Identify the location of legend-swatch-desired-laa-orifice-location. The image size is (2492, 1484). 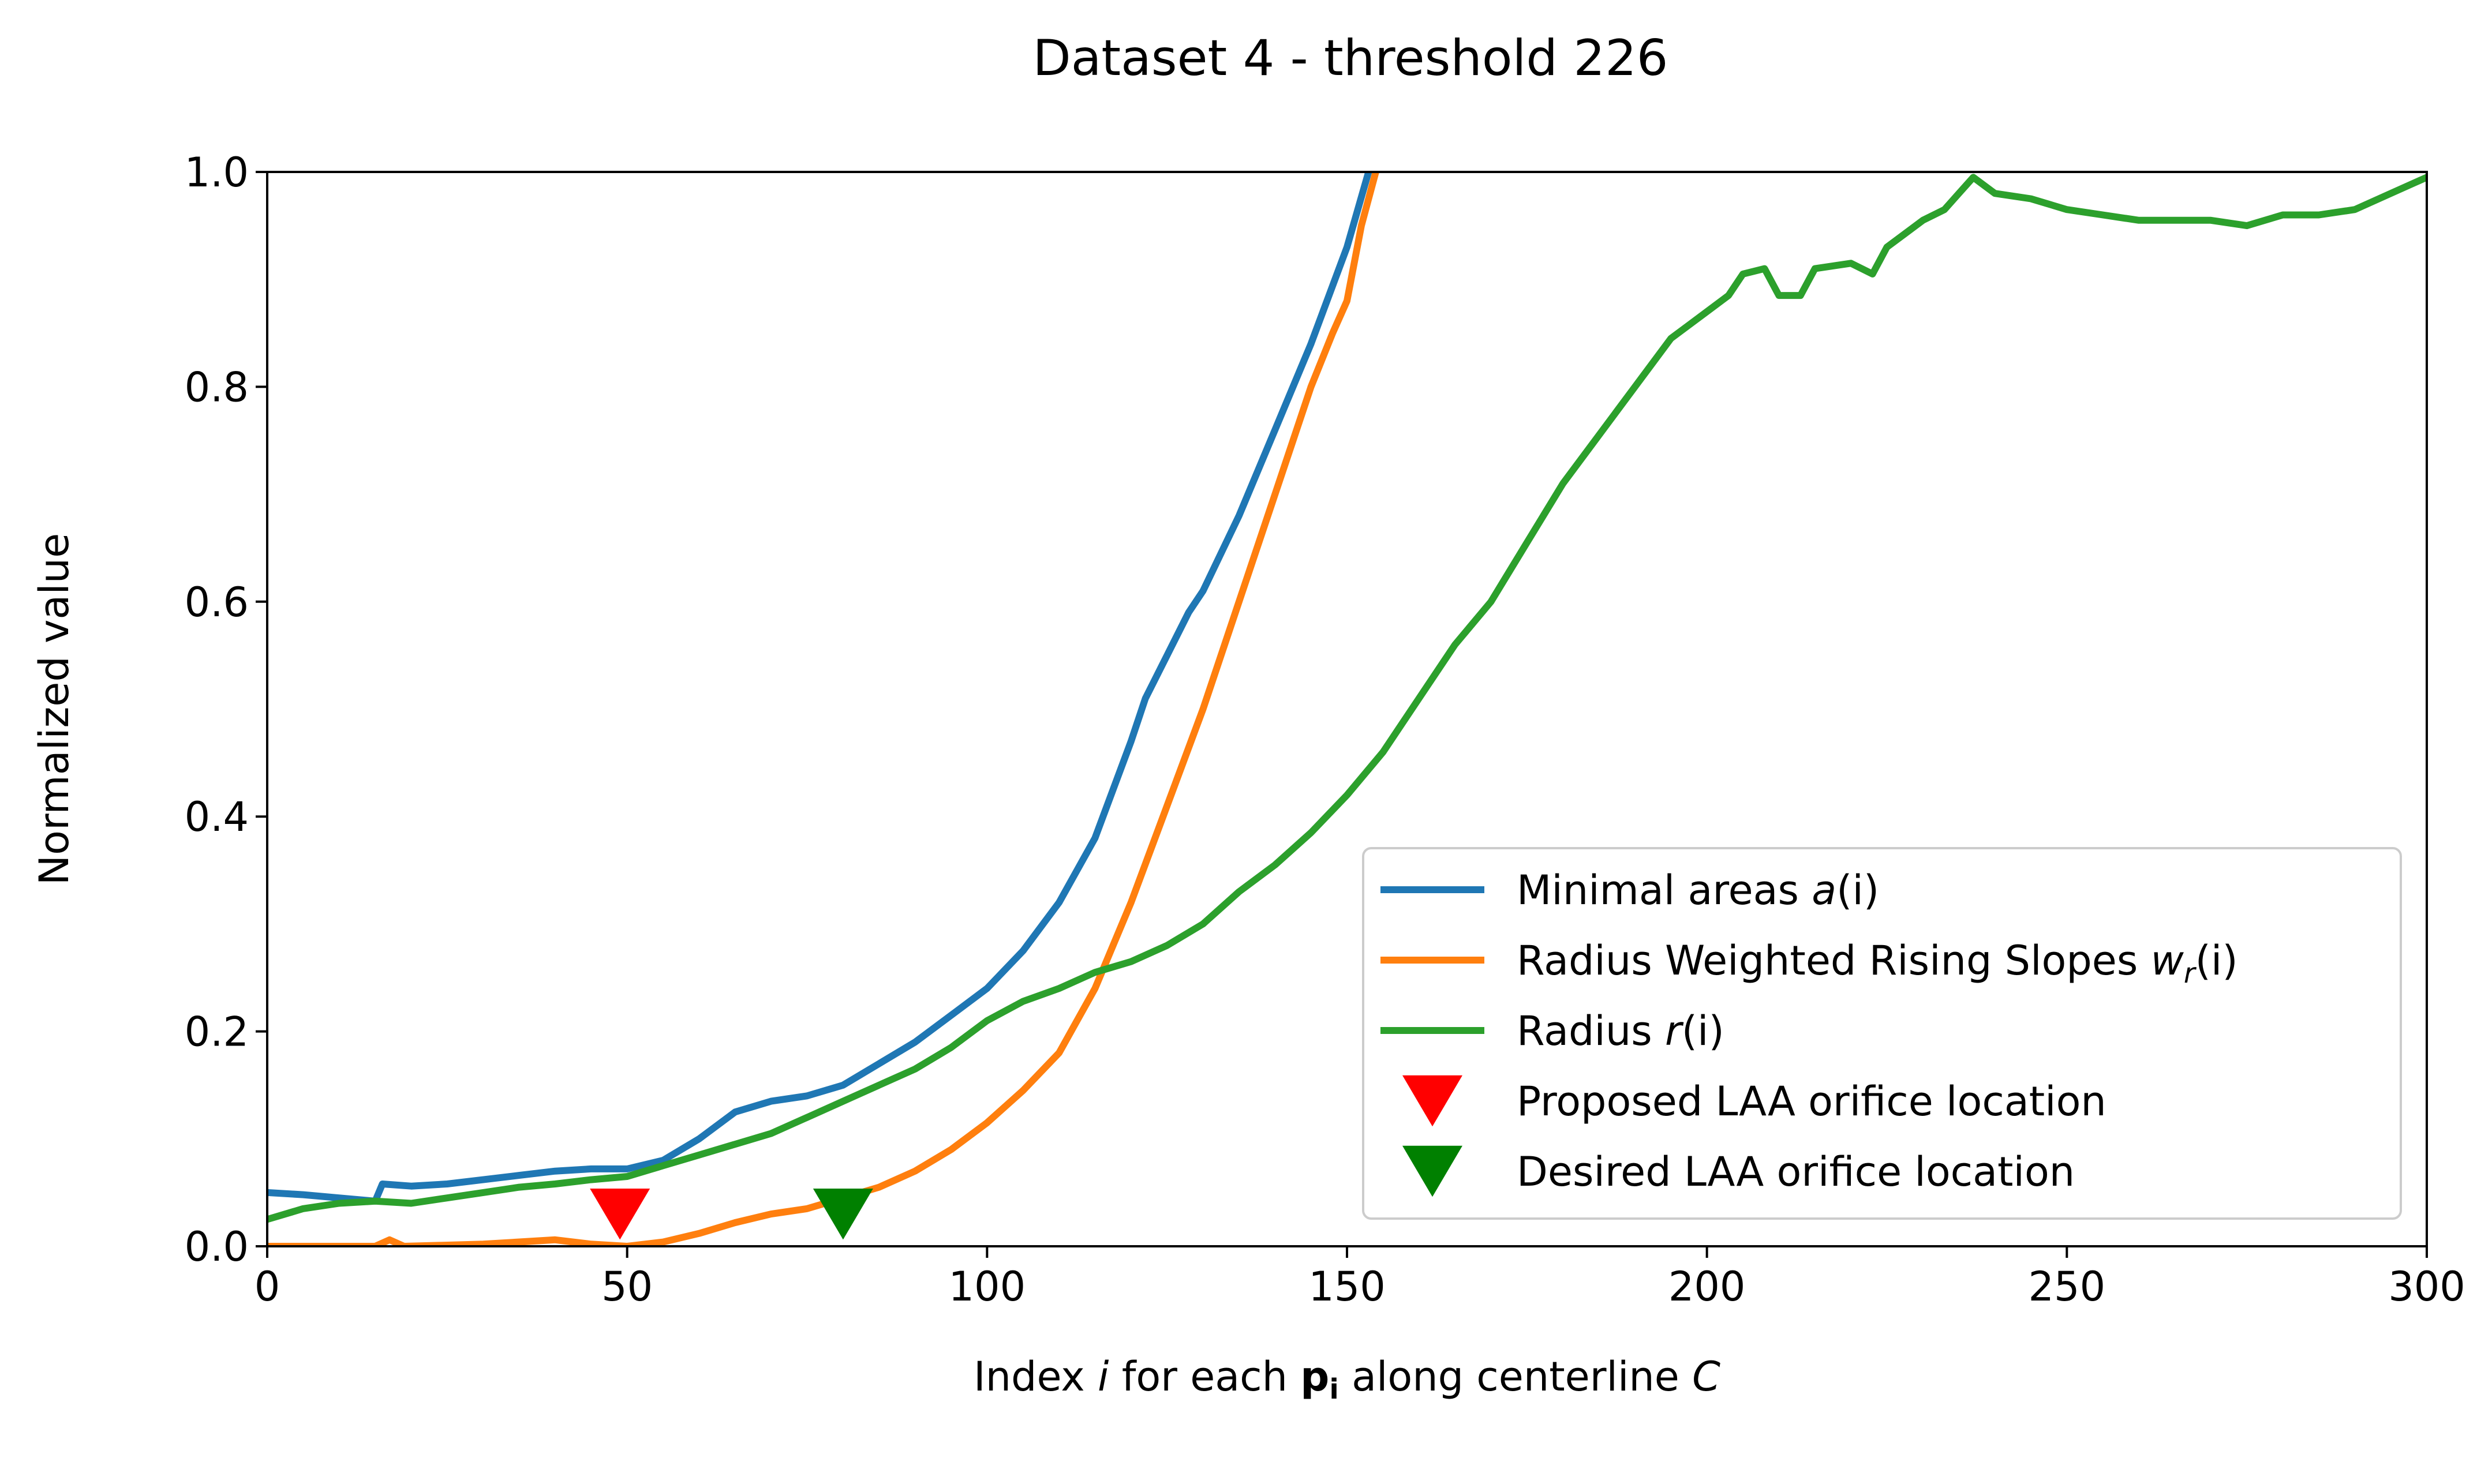
(1432, 1171).